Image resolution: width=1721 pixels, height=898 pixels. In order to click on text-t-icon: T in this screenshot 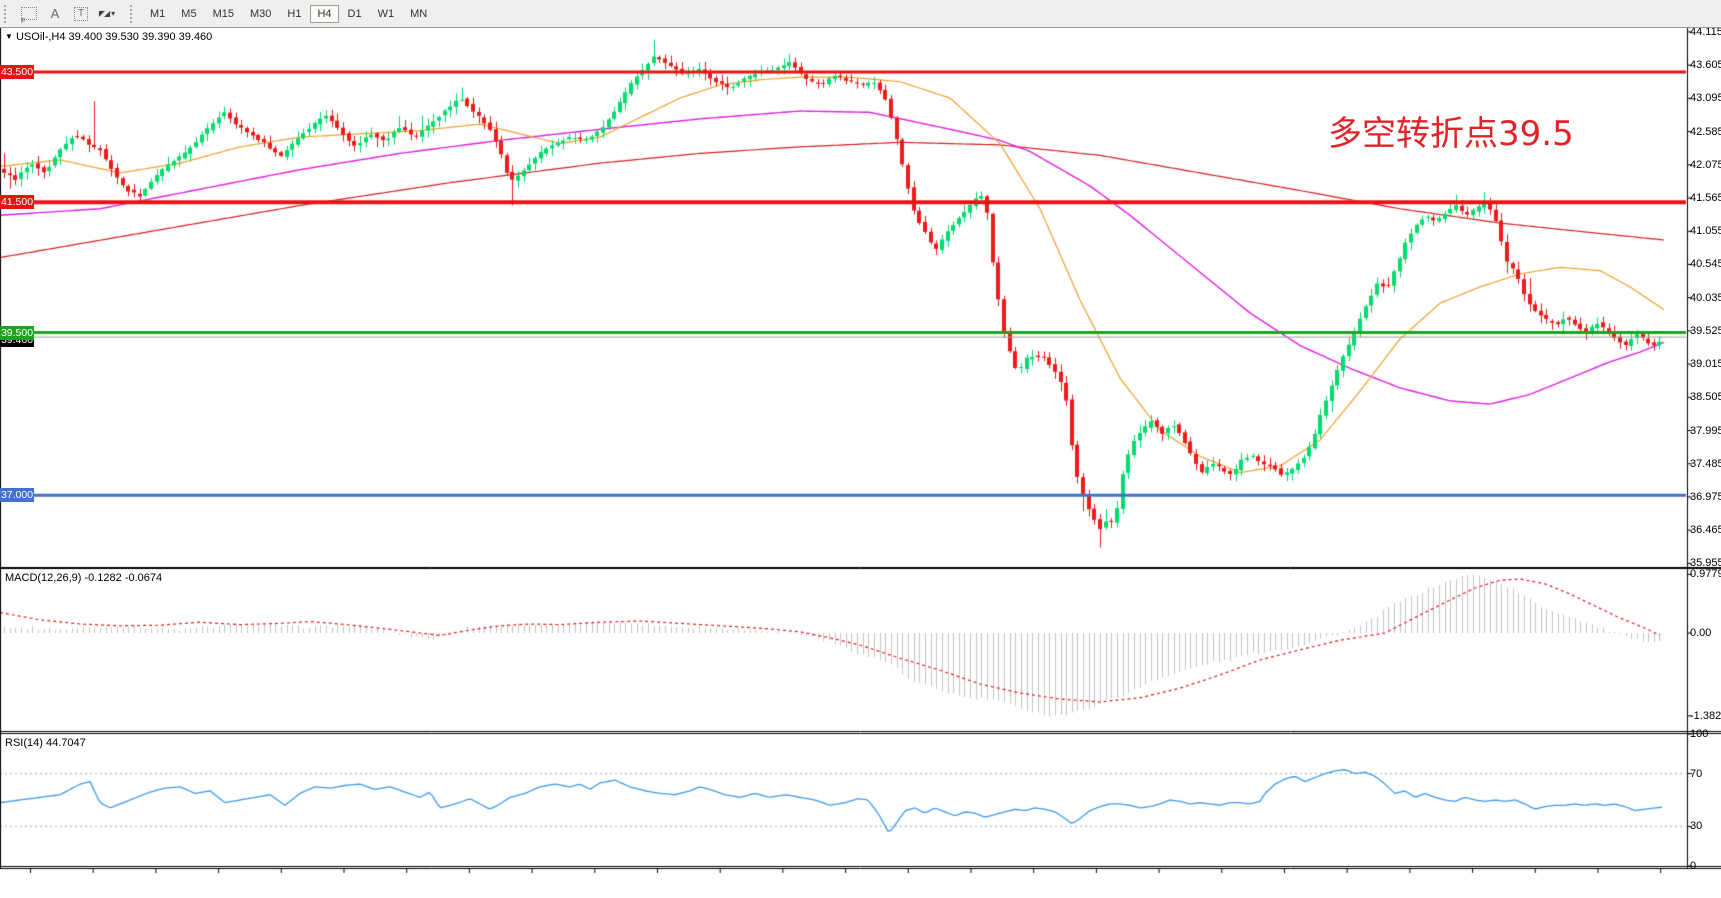, I will do `click(81, 13)`.